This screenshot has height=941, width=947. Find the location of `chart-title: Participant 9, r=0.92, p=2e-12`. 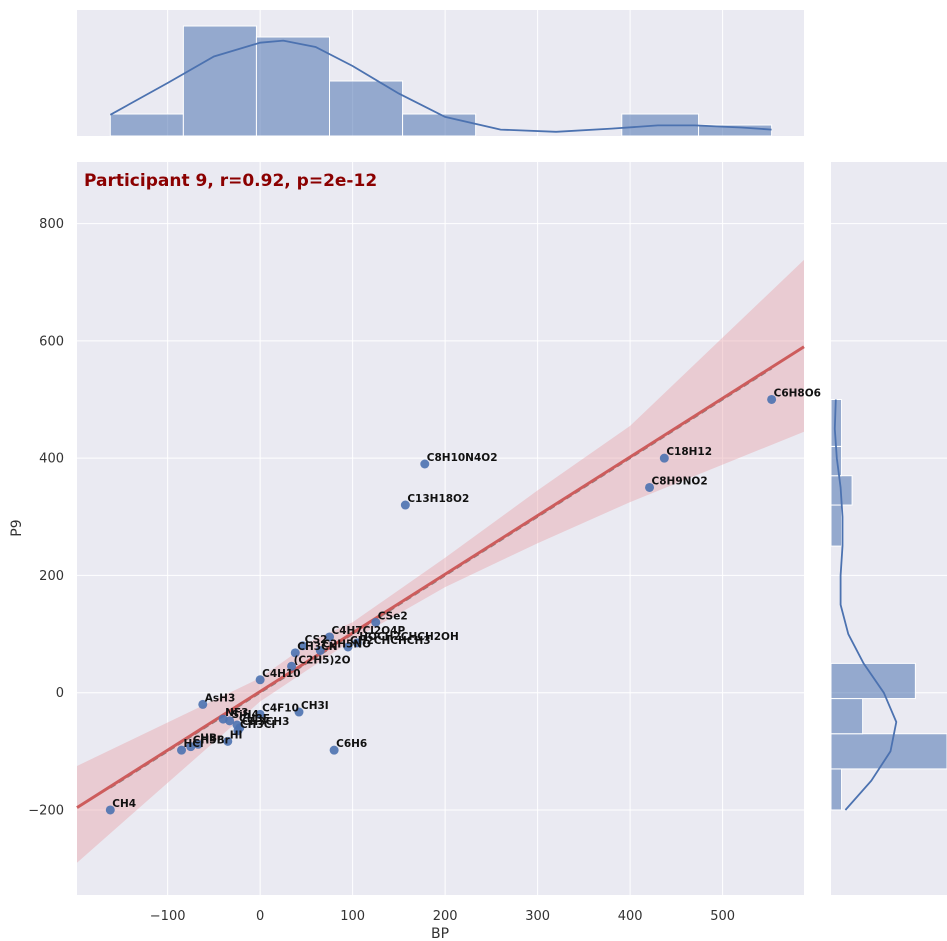

chart-title: Participant 9, r=0.92, p=2e-12 is located at coordinates (230, 181).